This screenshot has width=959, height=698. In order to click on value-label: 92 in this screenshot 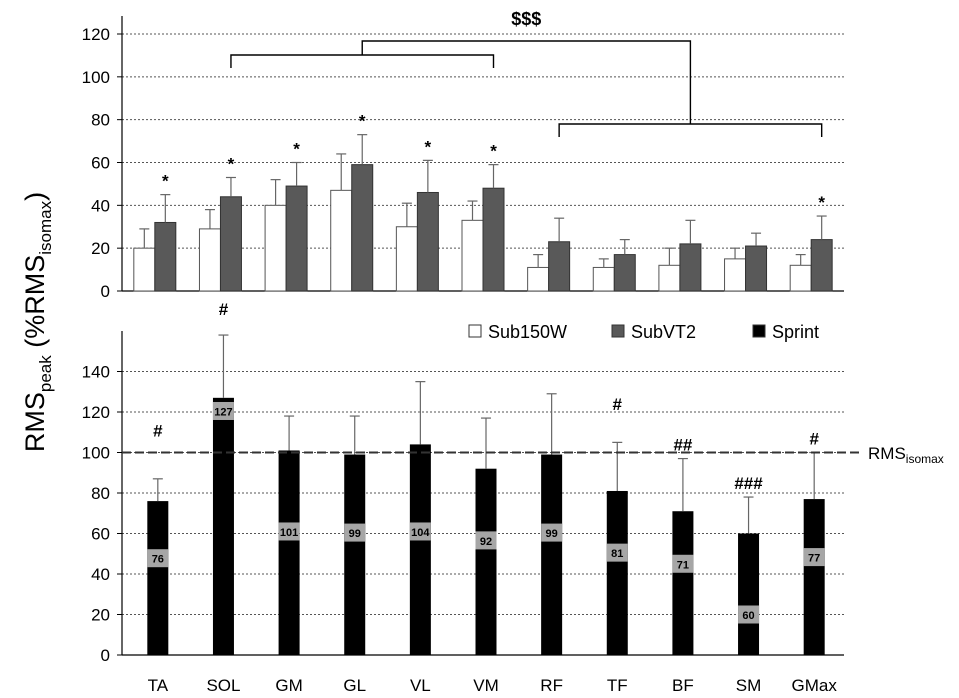, I will do `click(486, 542)`.